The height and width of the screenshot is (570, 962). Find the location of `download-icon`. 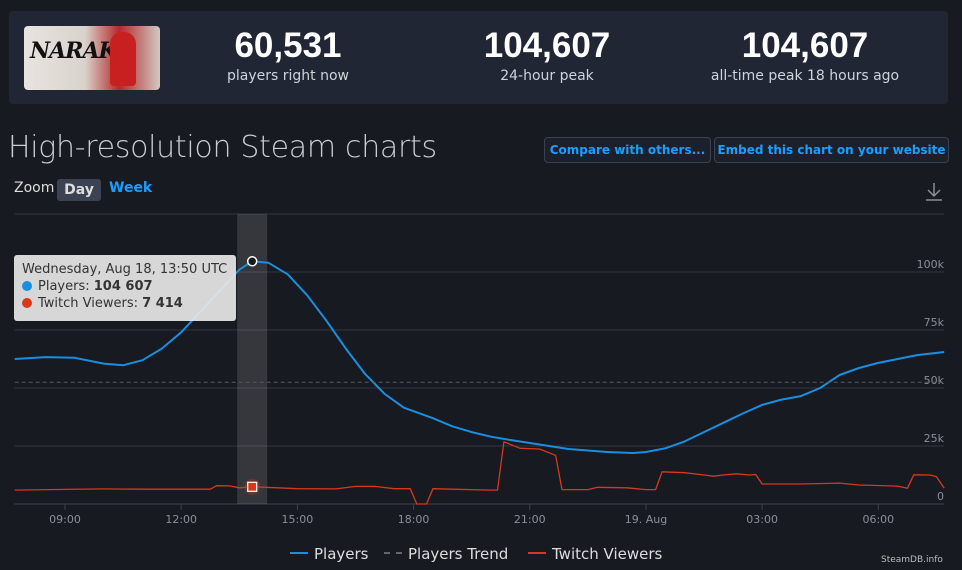

download-icon is located at coordinates (934, 191).